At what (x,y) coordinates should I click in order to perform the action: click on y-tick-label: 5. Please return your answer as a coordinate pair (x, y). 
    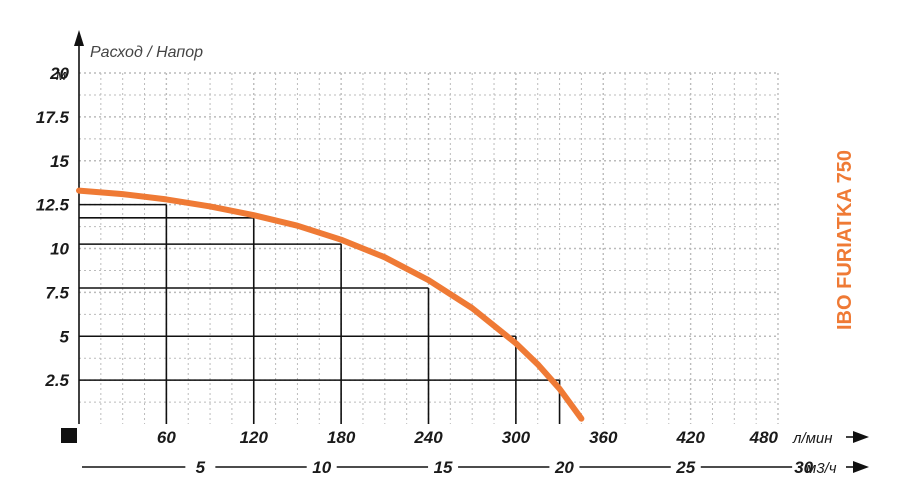
    Looking at the image, I should click on (65, 336).